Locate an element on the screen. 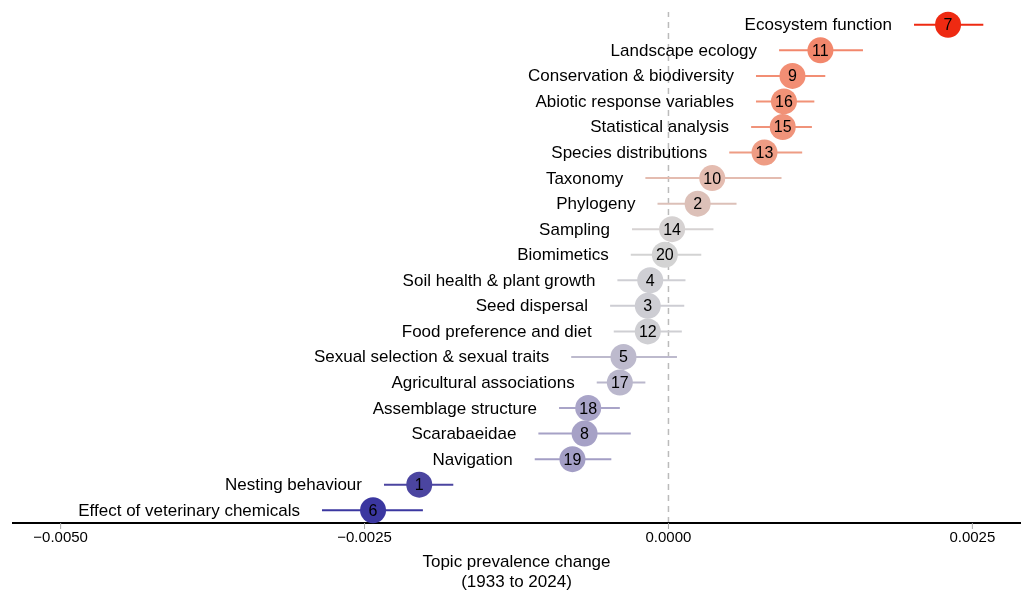  x-tick-label: −0.0050 is located at coordinates (60, 536).